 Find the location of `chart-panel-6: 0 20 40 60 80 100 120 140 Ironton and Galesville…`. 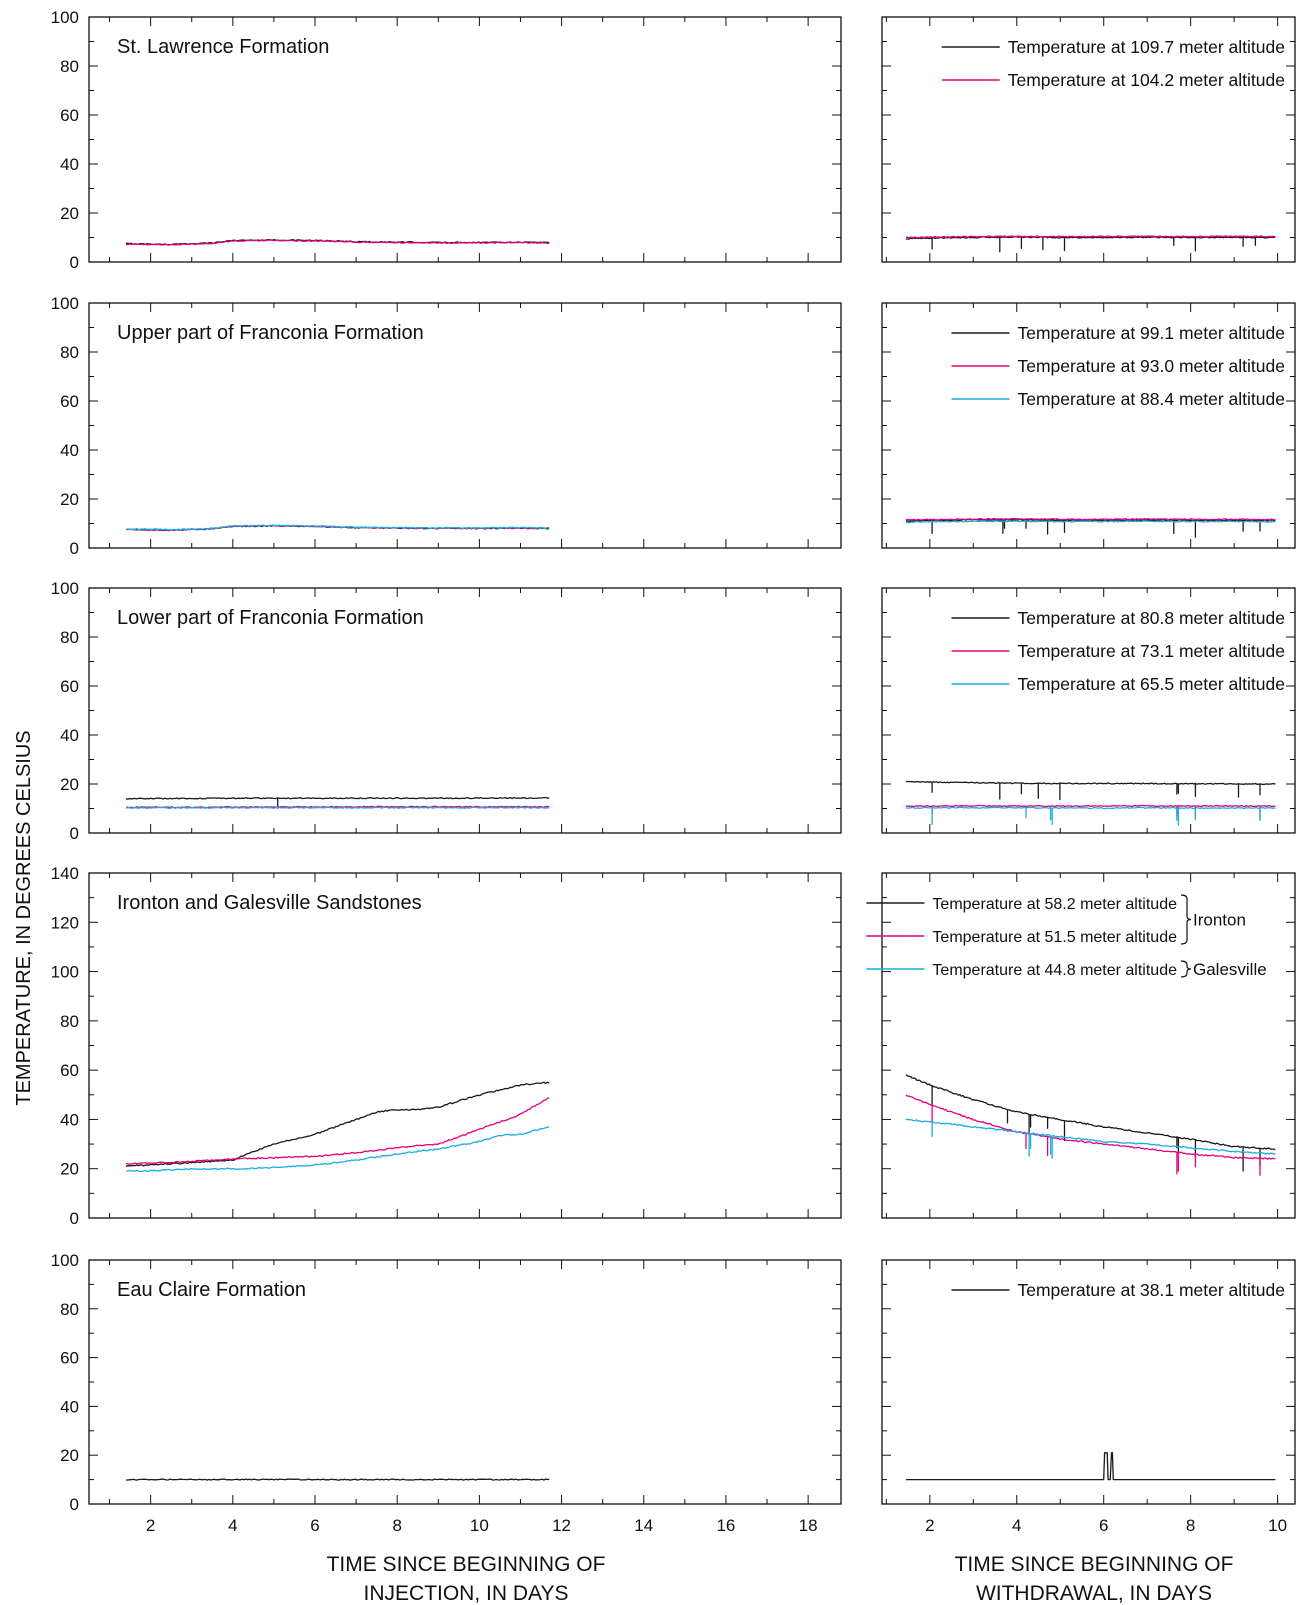

chart-panel-6: 0 20 40 60 80 100 120 140 Ironton and Galesville… is located at coordinates (446, 1046).